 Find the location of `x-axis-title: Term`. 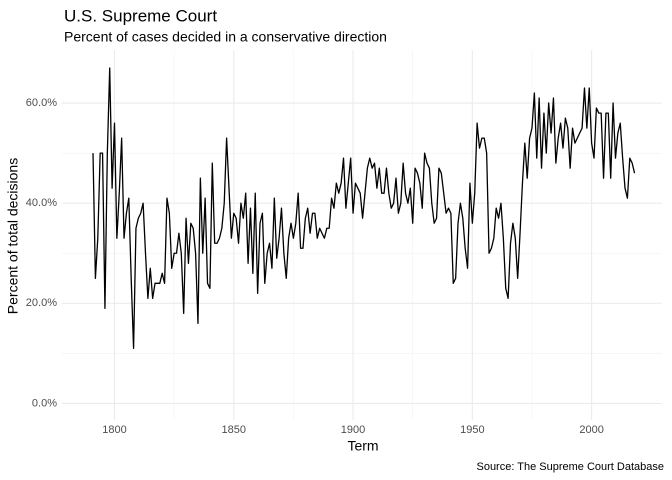

x-axis-title: Term is located at coordinates (362, 446).